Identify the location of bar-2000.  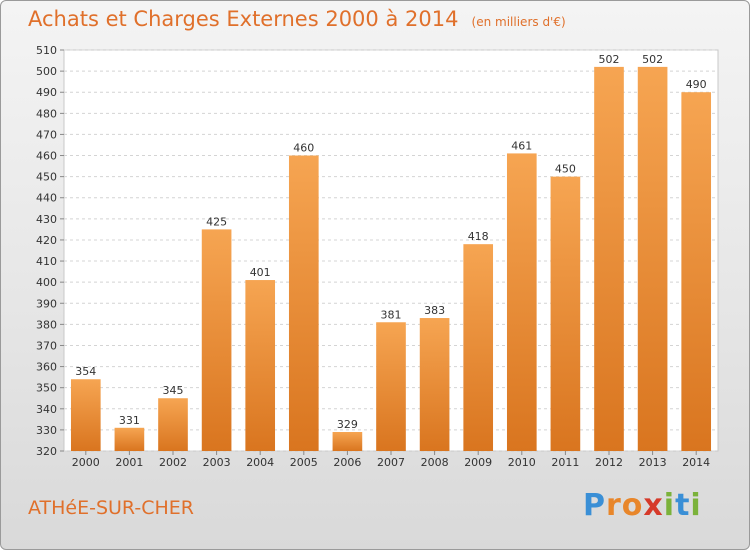
(85, 415).